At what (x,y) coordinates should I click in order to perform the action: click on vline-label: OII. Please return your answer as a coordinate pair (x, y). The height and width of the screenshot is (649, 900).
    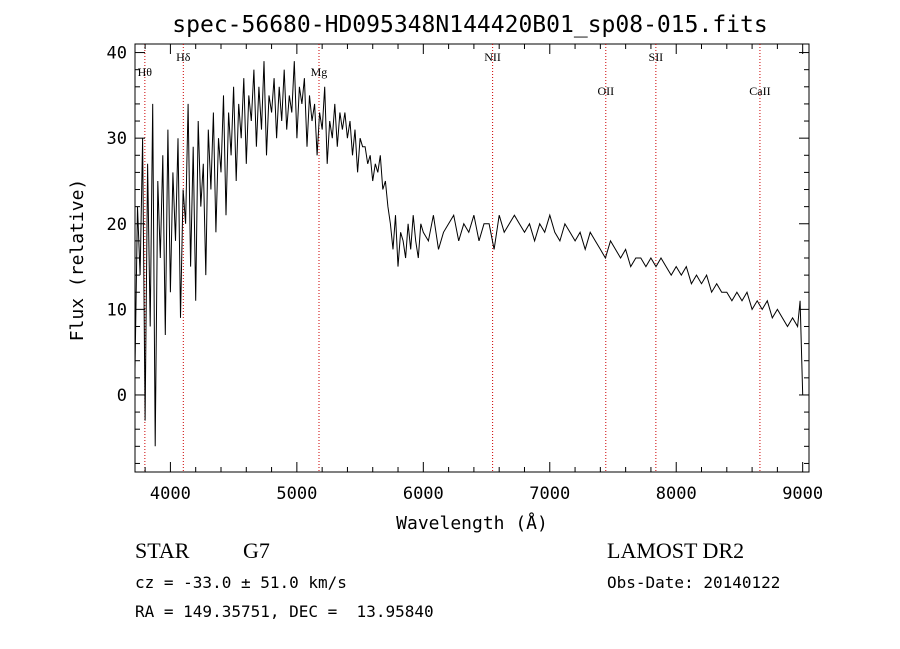
    Looking at the image, I should click on (605, 91).